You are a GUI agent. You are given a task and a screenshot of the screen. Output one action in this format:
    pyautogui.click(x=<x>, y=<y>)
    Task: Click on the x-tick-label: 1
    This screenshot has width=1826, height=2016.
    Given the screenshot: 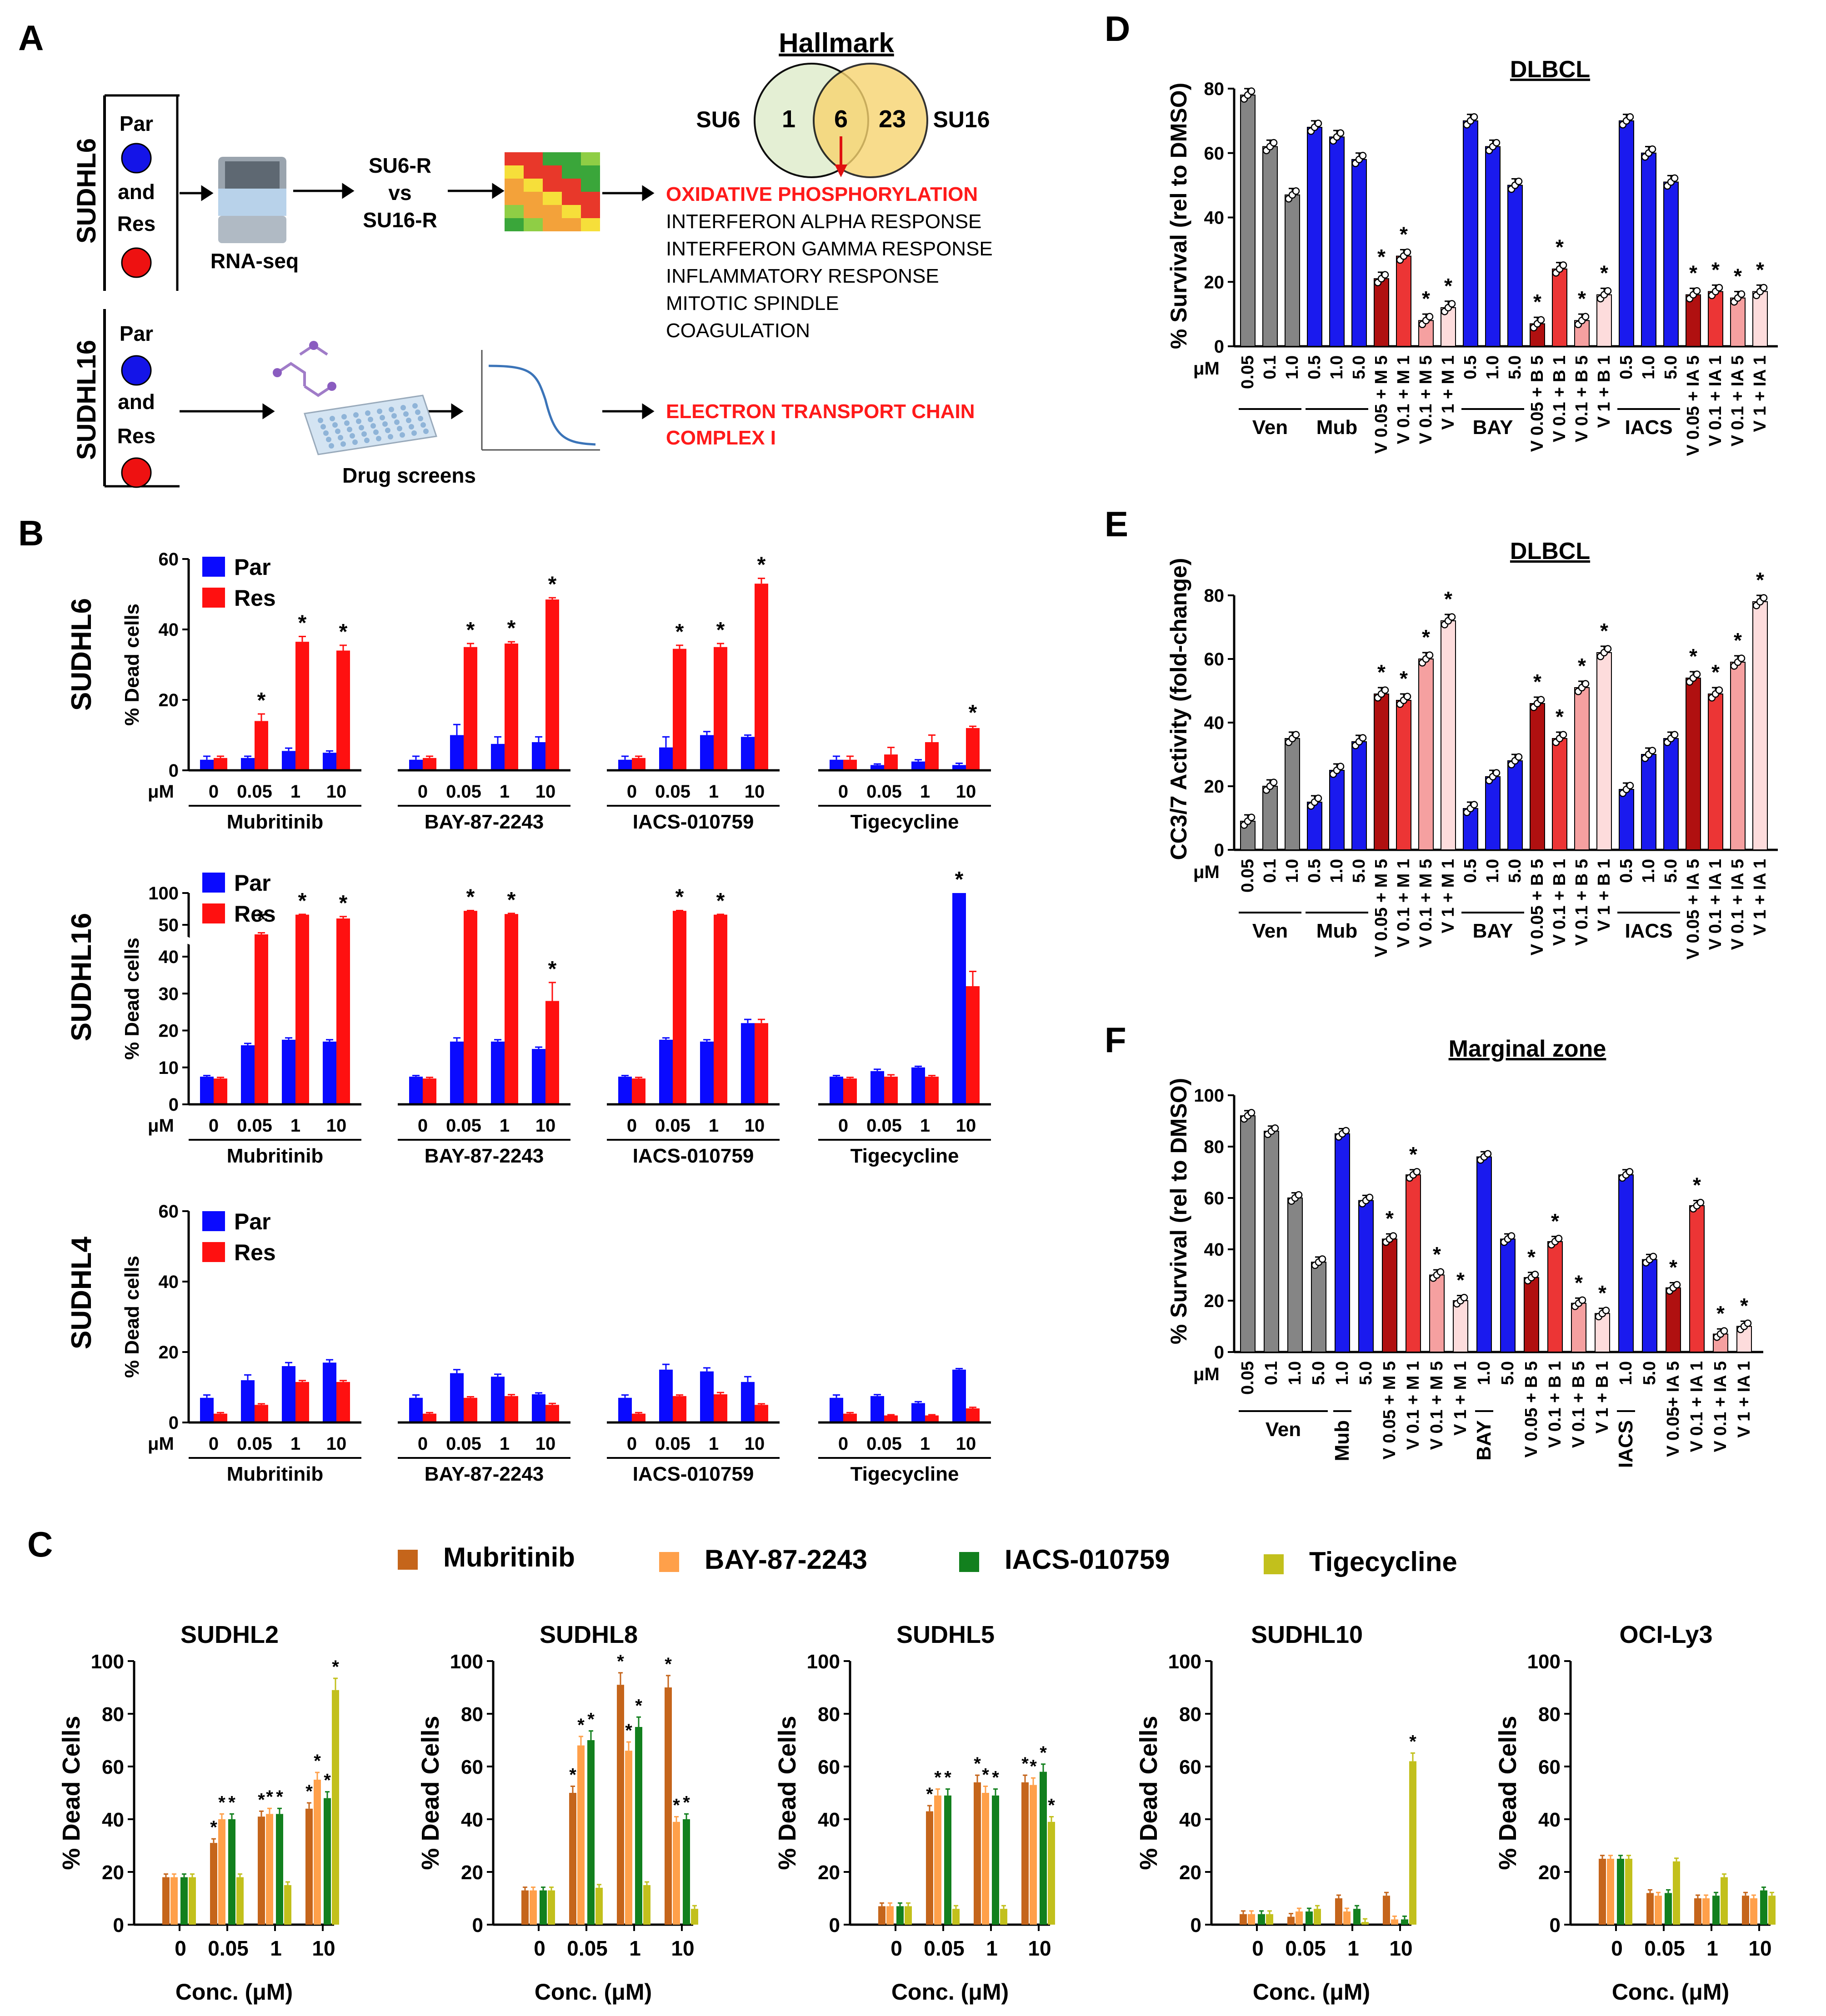 What is the action you would take?
    pyautogui.click(x=1353, y=1948)
    